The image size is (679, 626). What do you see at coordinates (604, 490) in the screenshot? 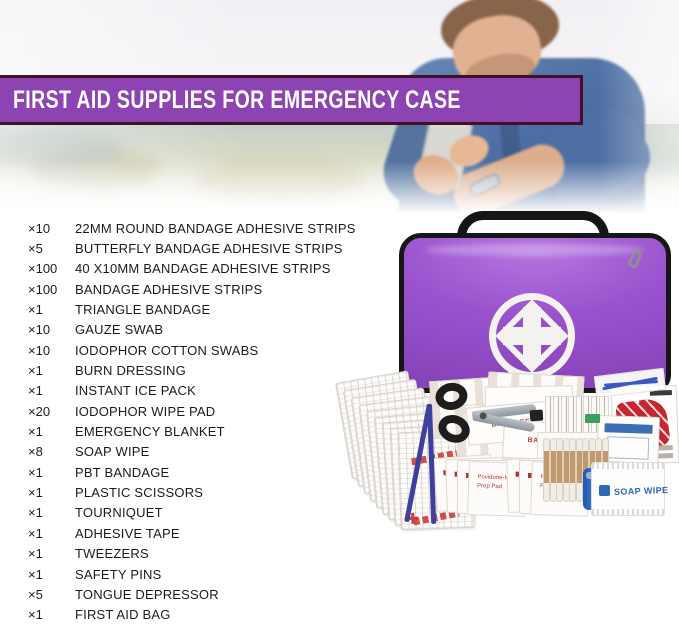
I see `soap-wipe-logo-icon` at bounding box center [604, 490].